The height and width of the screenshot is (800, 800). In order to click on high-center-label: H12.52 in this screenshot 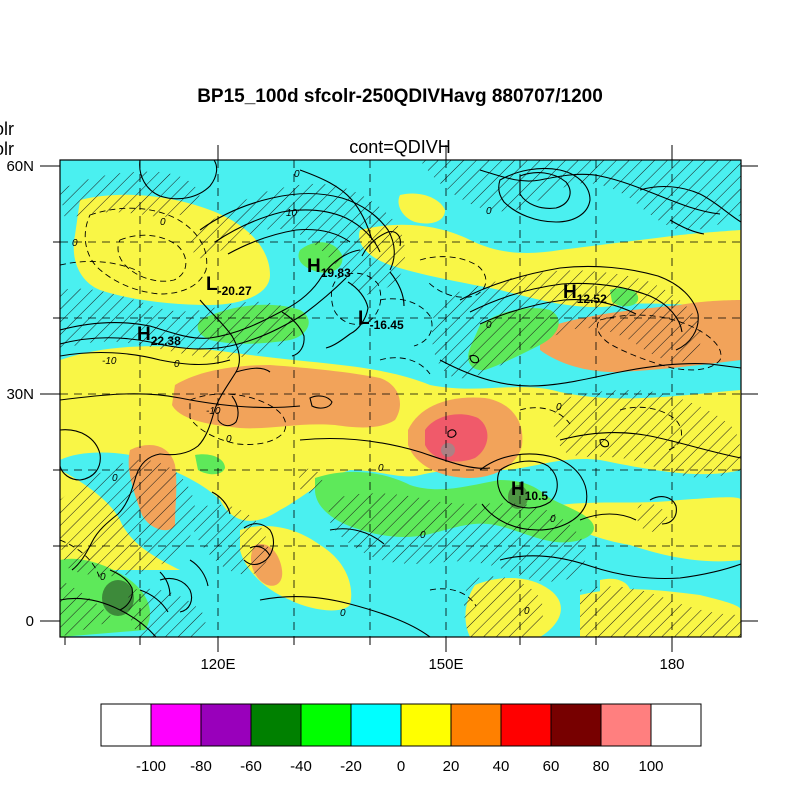, I will do `click(585, 294)`.